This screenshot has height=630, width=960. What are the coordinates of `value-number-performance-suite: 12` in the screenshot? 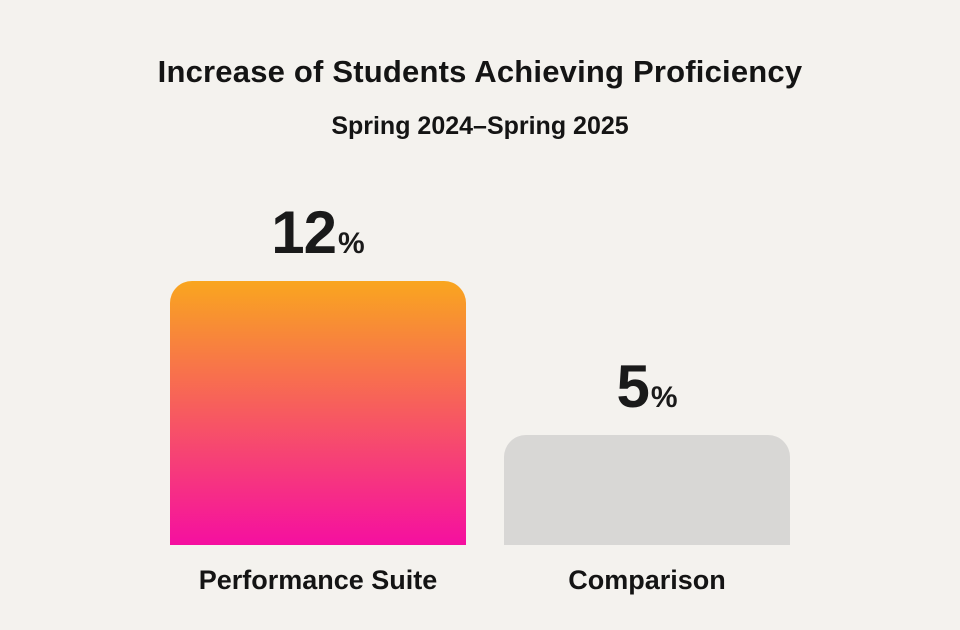 It's located at (304, 232).